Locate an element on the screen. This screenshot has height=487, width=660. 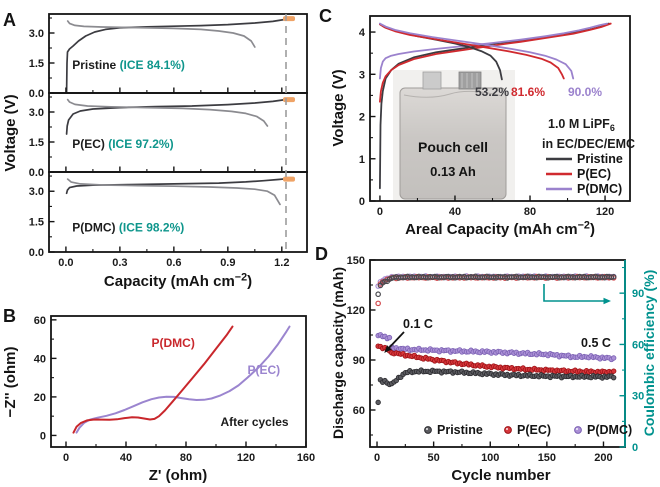
svg-text: 100 is located at coordinates (490, 458).